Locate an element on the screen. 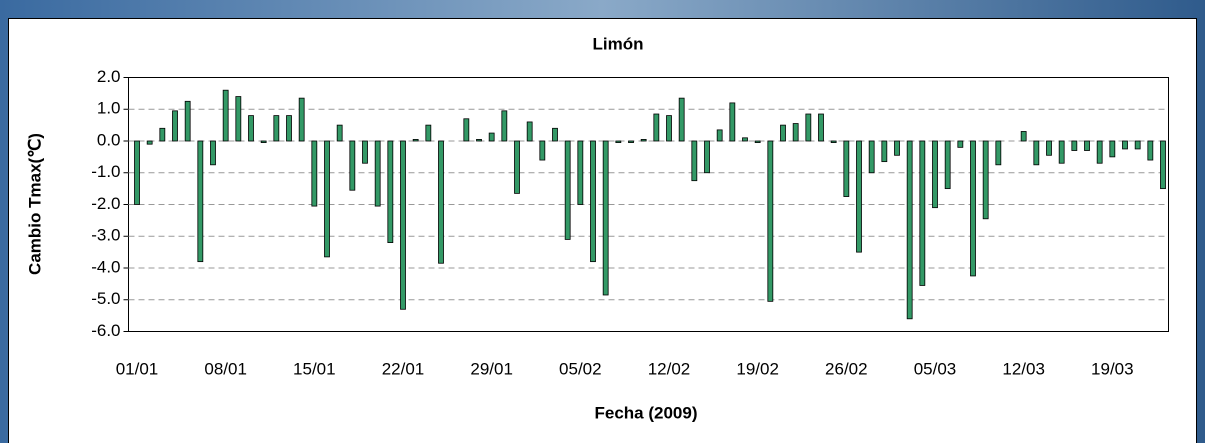 This screenshot has width=1205, height=448. y-tick-label: -1.0 is located at coordinates (105, 171).